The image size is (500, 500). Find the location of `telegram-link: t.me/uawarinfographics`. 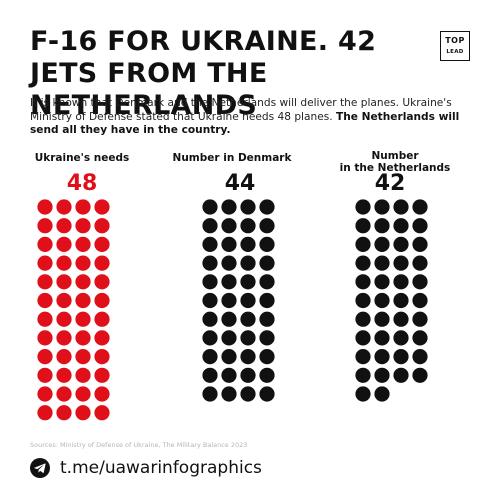

telegram-link: t.me/uawarinfographics is located at coordinates (161, 468).